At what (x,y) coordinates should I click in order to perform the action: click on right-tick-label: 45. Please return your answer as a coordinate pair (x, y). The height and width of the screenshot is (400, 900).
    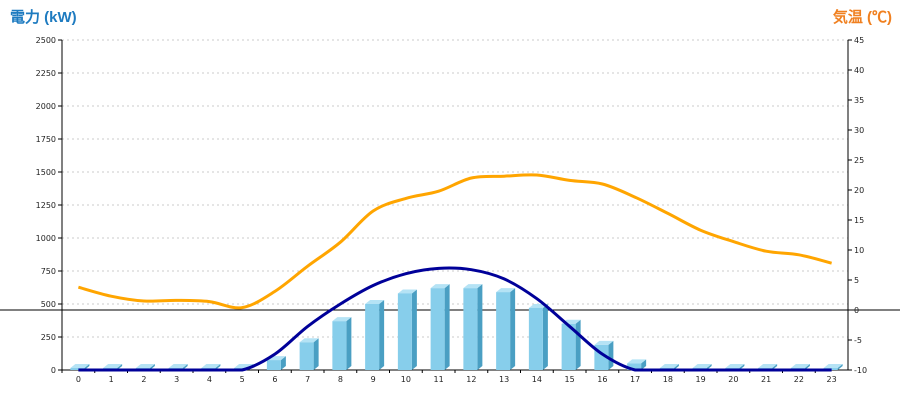
    Looking at the image, I should click on (859, 40).